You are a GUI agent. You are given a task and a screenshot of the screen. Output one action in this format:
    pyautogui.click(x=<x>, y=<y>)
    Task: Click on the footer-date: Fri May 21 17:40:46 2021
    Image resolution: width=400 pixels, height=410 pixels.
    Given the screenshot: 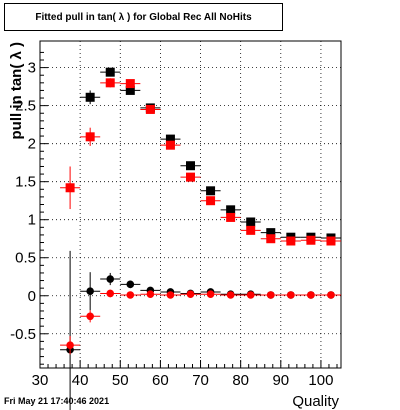 What is the action you would take?
    pyautogui.click(x=57, y=401)
    